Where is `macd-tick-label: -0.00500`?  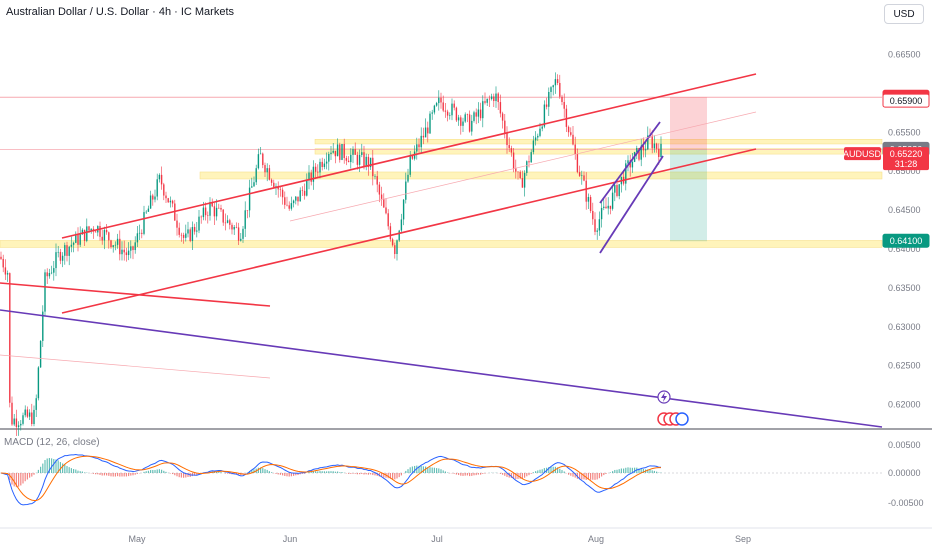
macd-tick-label: -0.00500 is located at coordinates (906, 503).